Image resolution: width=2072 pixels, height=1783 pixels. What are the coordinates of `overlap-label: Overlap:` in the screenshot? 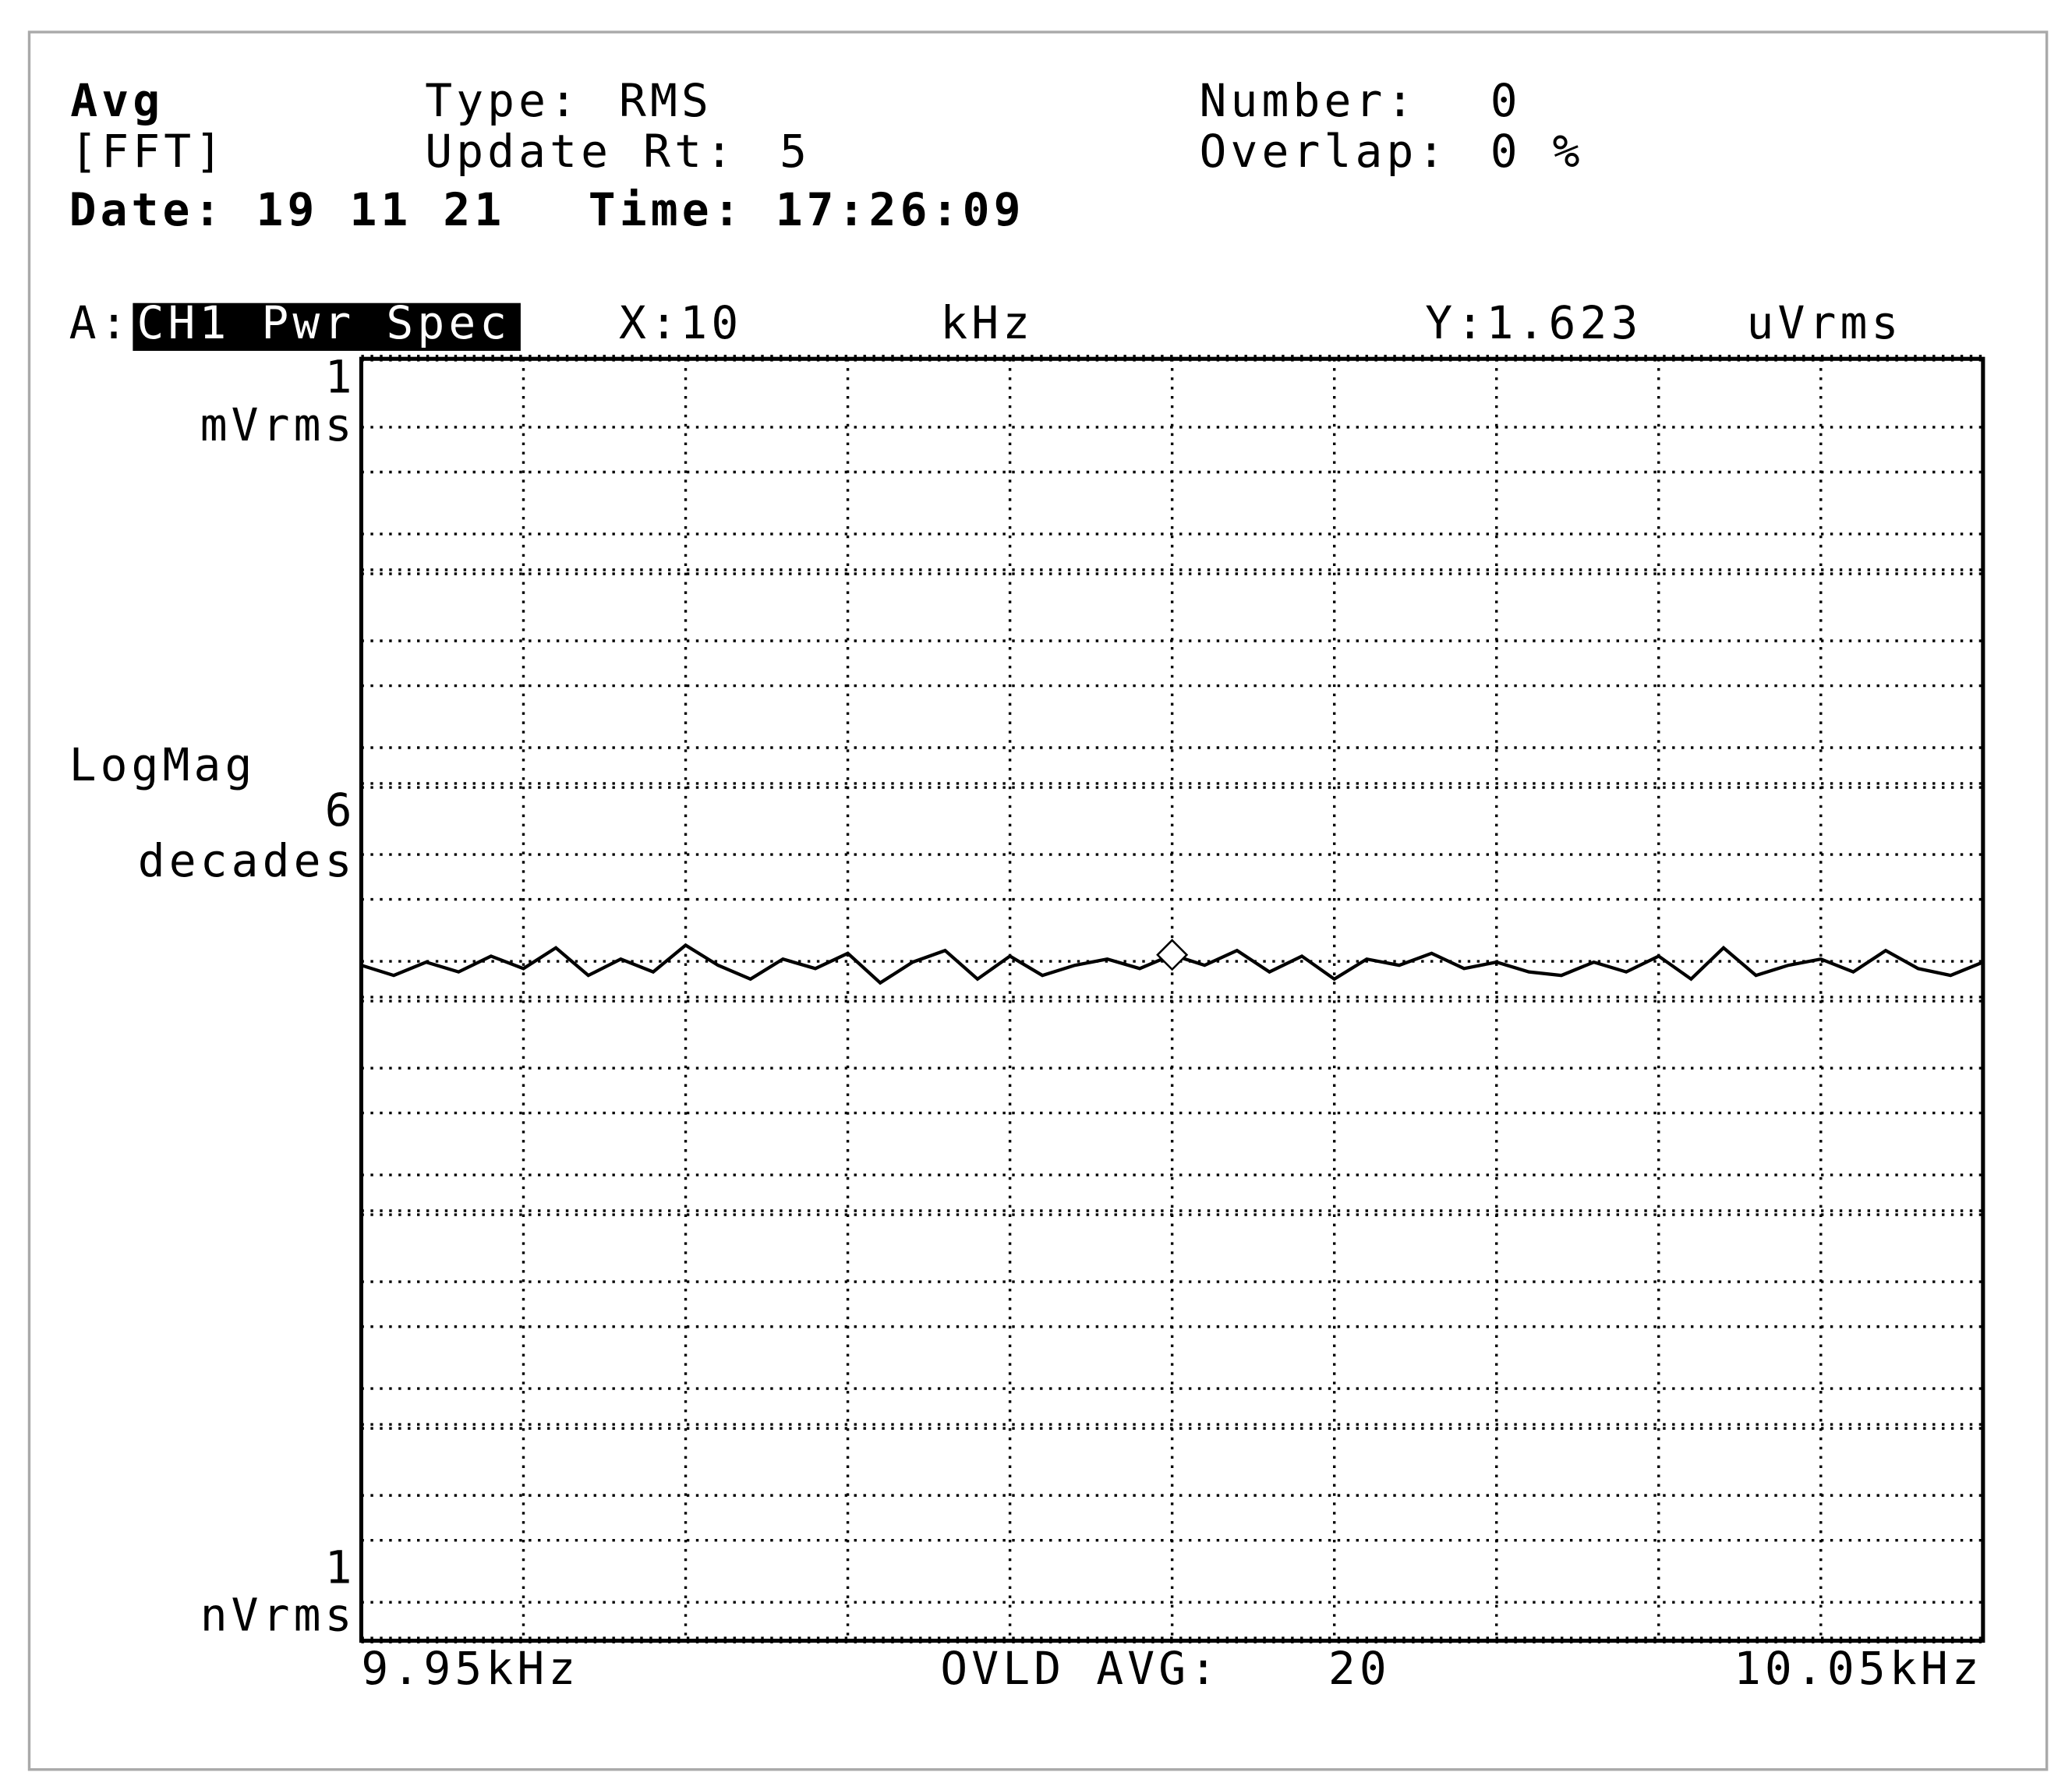 It's located at (1324, 151).